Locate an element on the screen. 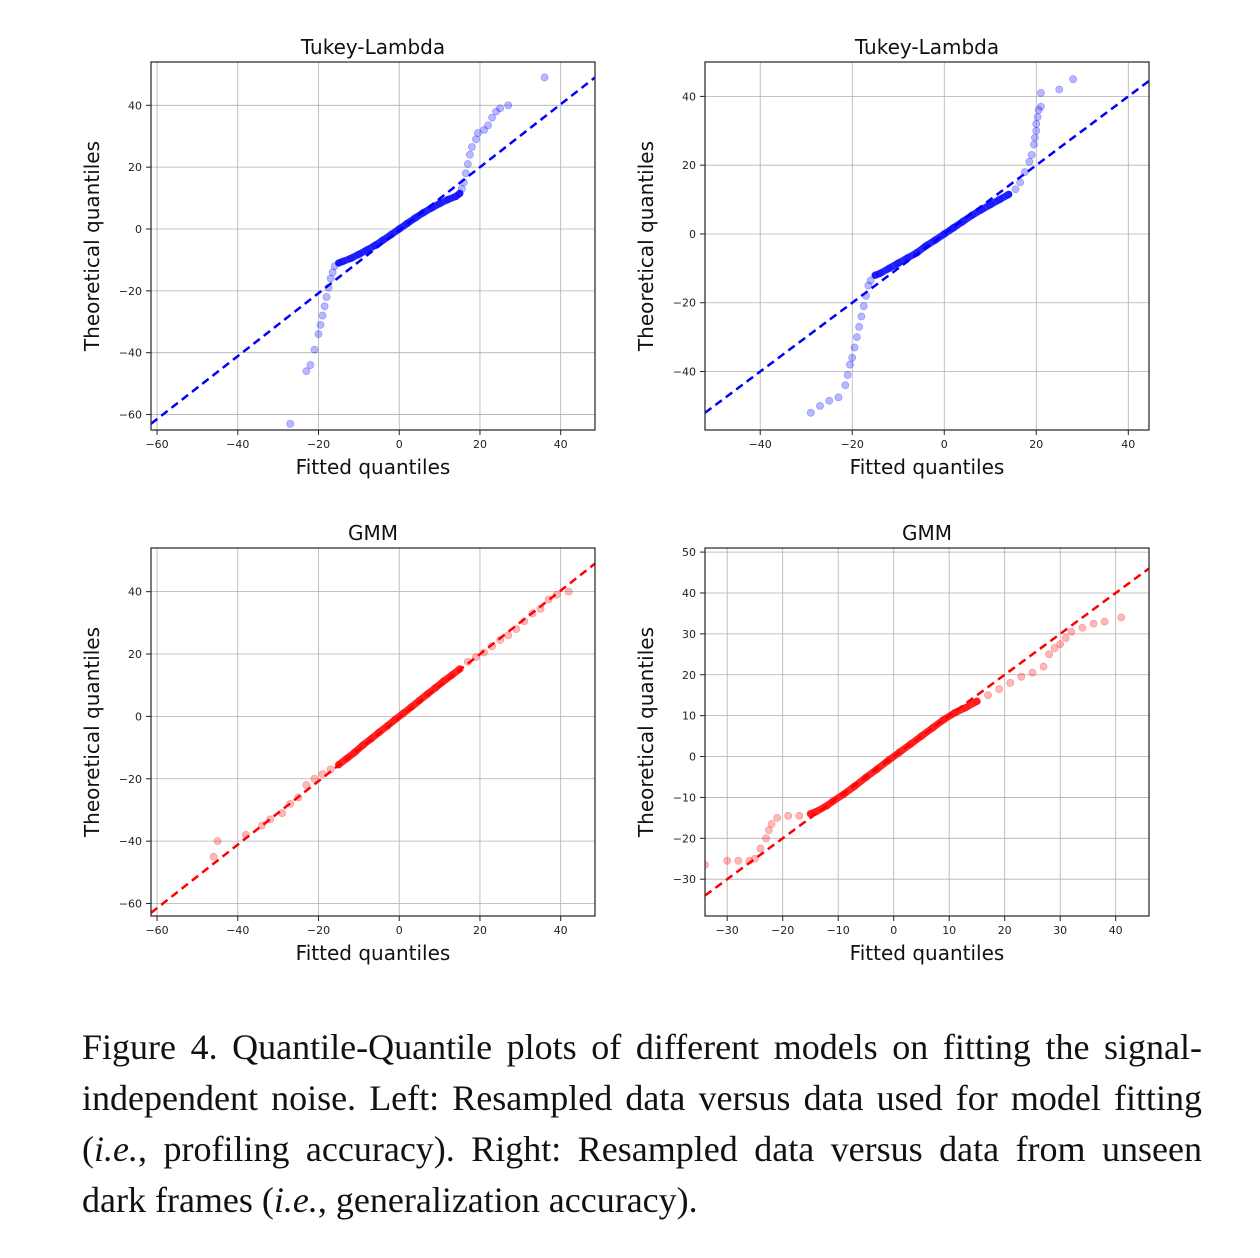  chart-title: GMM is located at coordinates (373, 533).